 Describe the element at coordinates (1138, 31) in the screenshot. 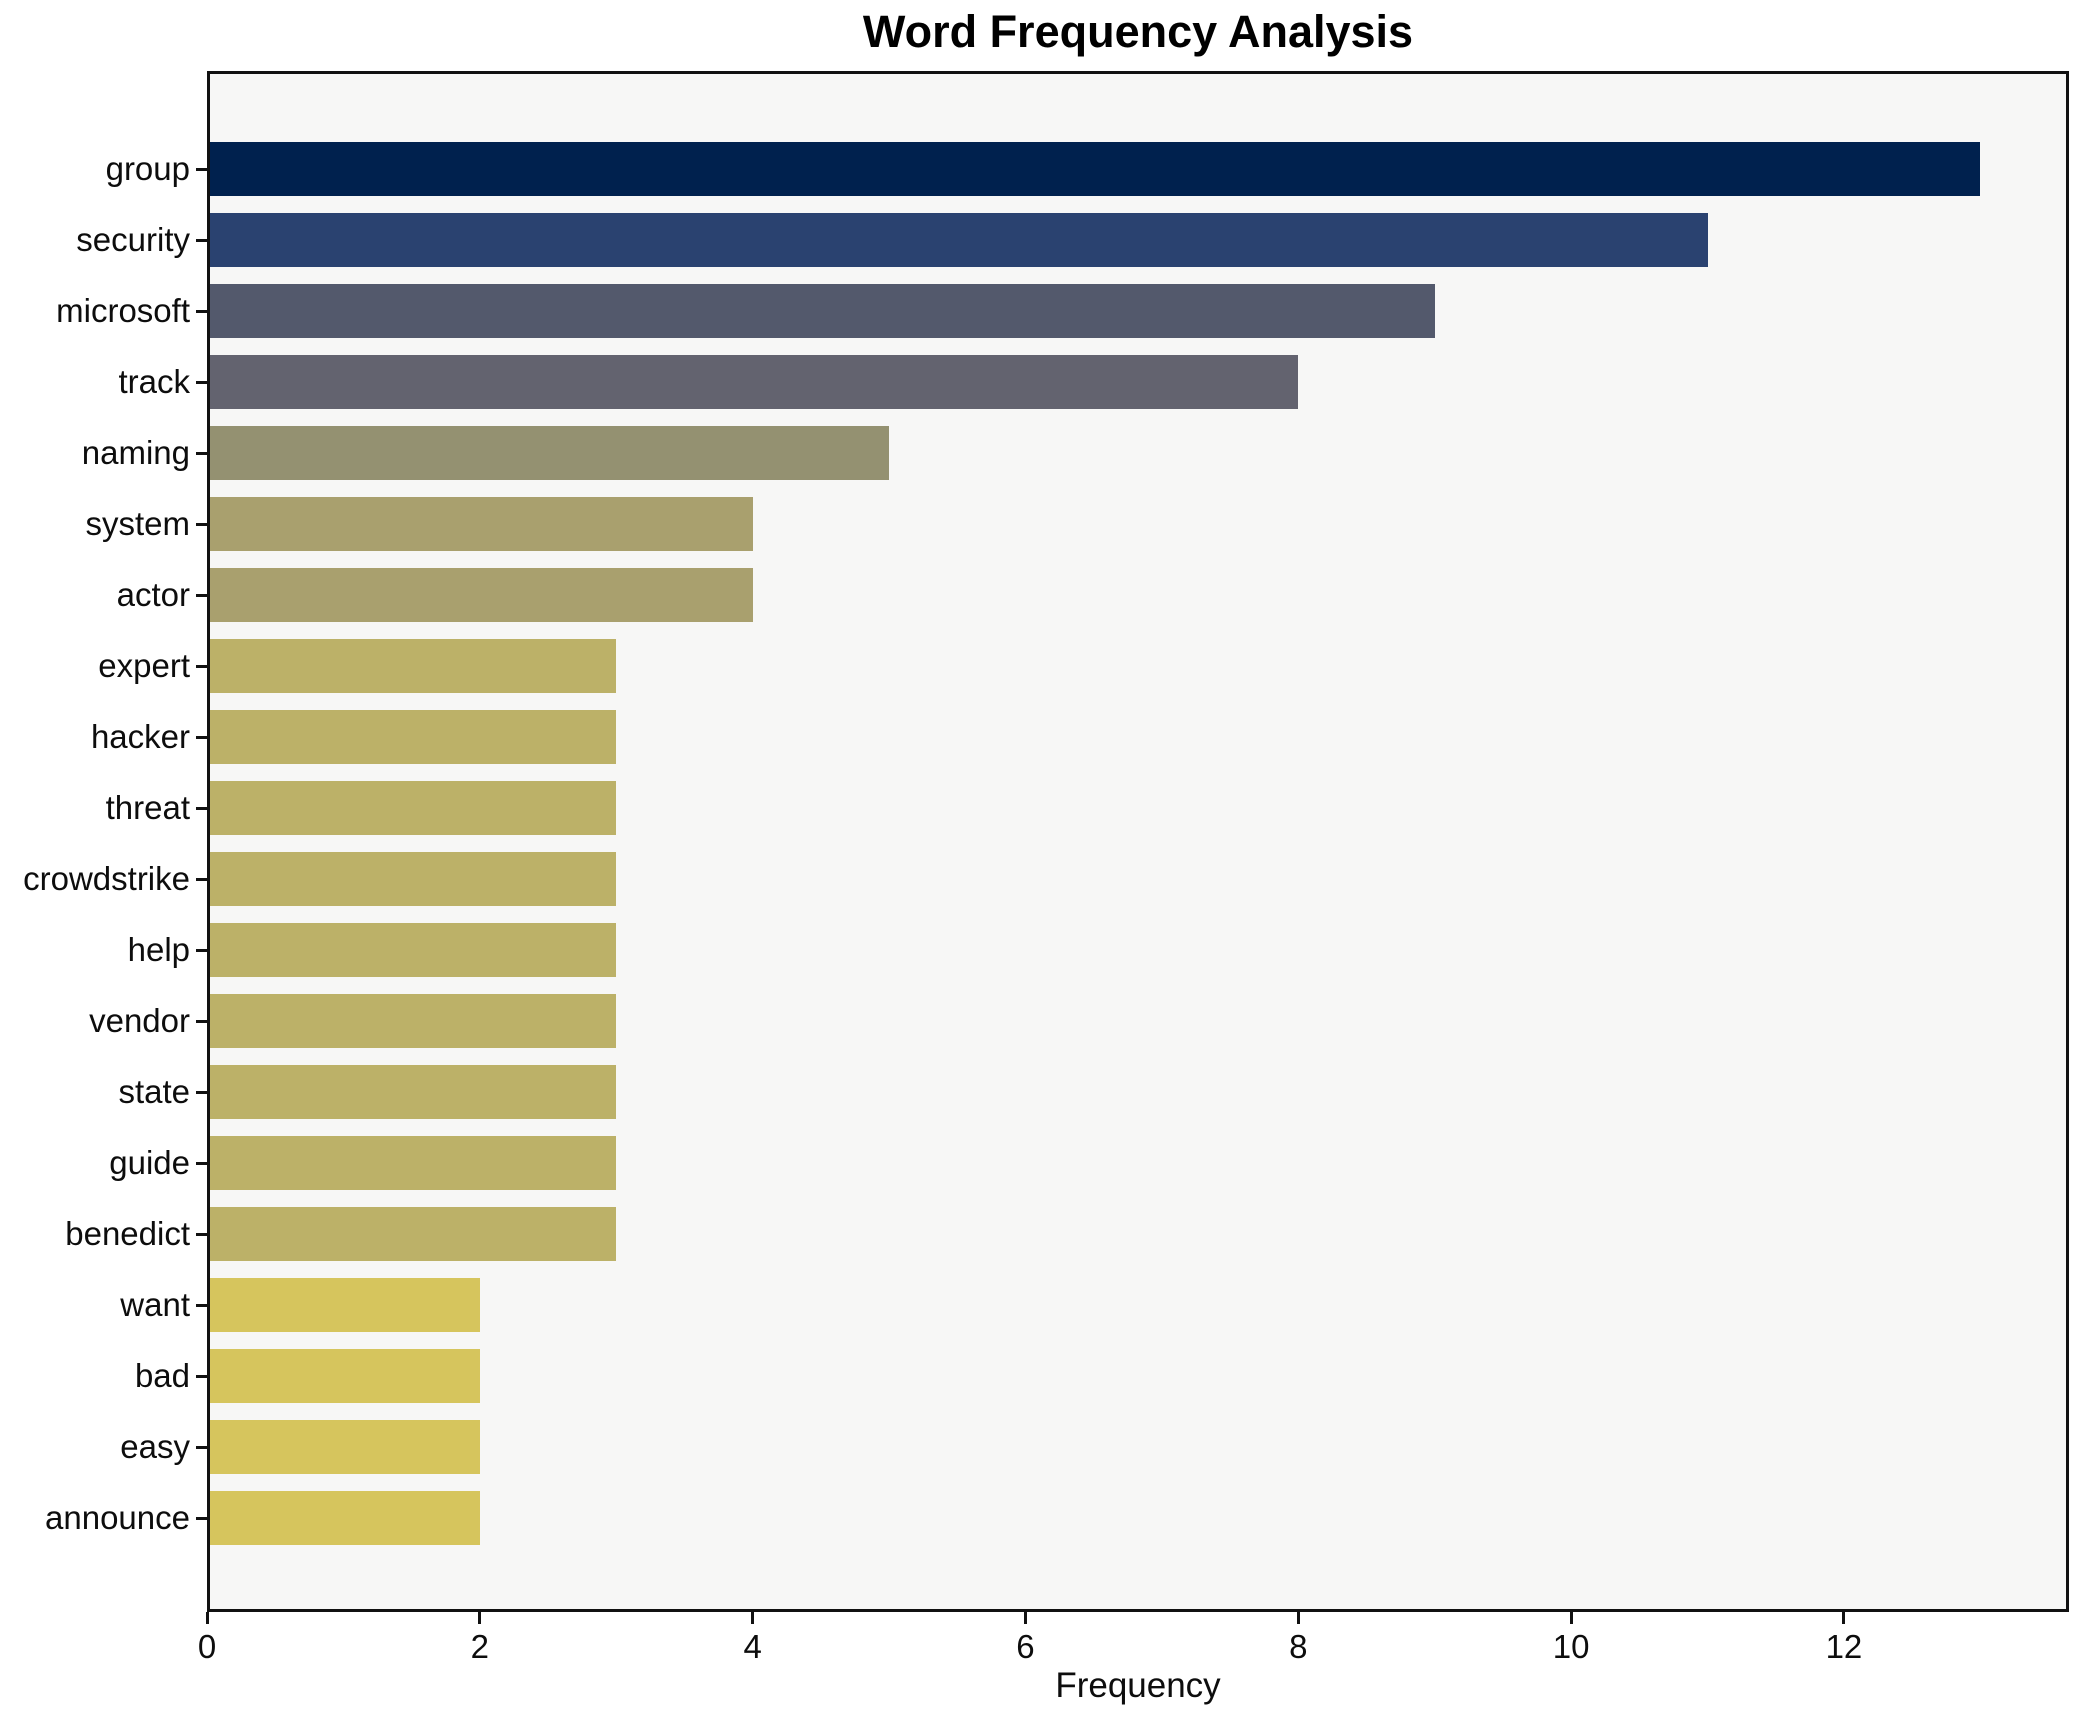

I see `chart-title: Word Frequency Analysis` at that location.